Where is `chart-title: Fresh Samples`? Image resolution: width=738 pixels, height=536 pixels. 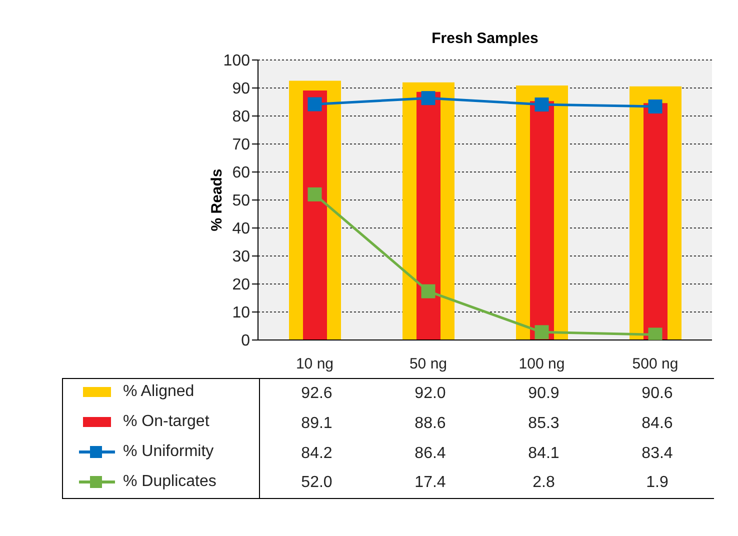
chart-title: Fresh Samples is located at coordinates (485, 38).